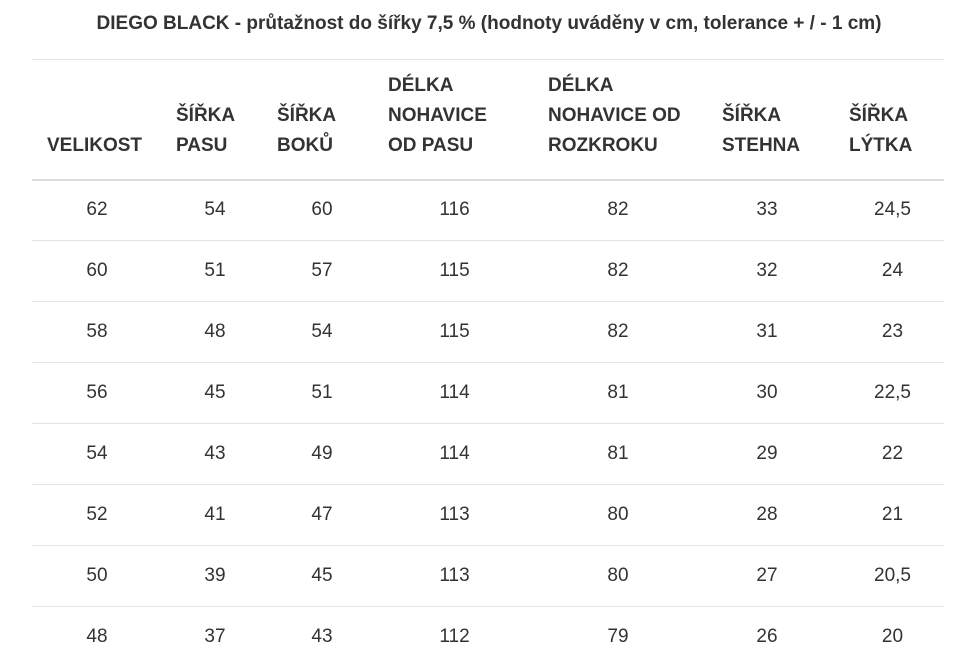  I want to click on column-header: ŠÍŘKA PASU, so click(215, 120).